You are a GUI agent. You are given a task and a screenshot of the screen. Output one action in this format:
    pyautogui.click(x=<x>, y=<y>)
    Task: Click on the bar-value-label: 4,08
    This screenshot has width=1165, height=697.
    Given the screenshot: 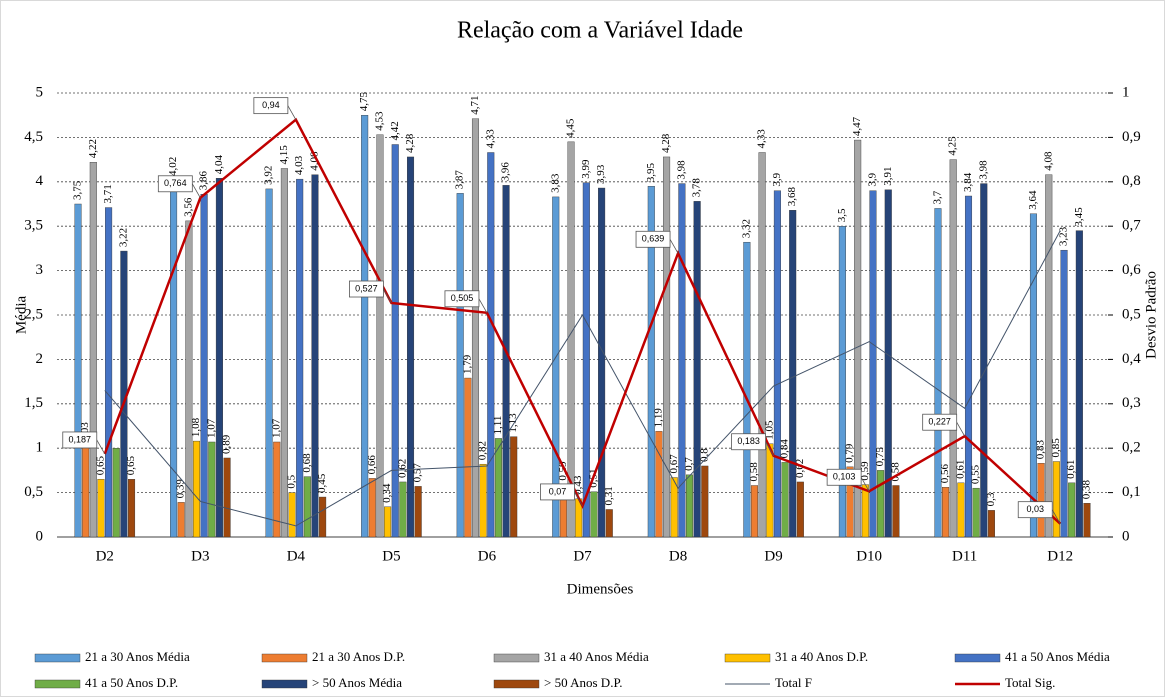 What is the action you would take?
    pyautogui.click(x=1048, y=161)
    